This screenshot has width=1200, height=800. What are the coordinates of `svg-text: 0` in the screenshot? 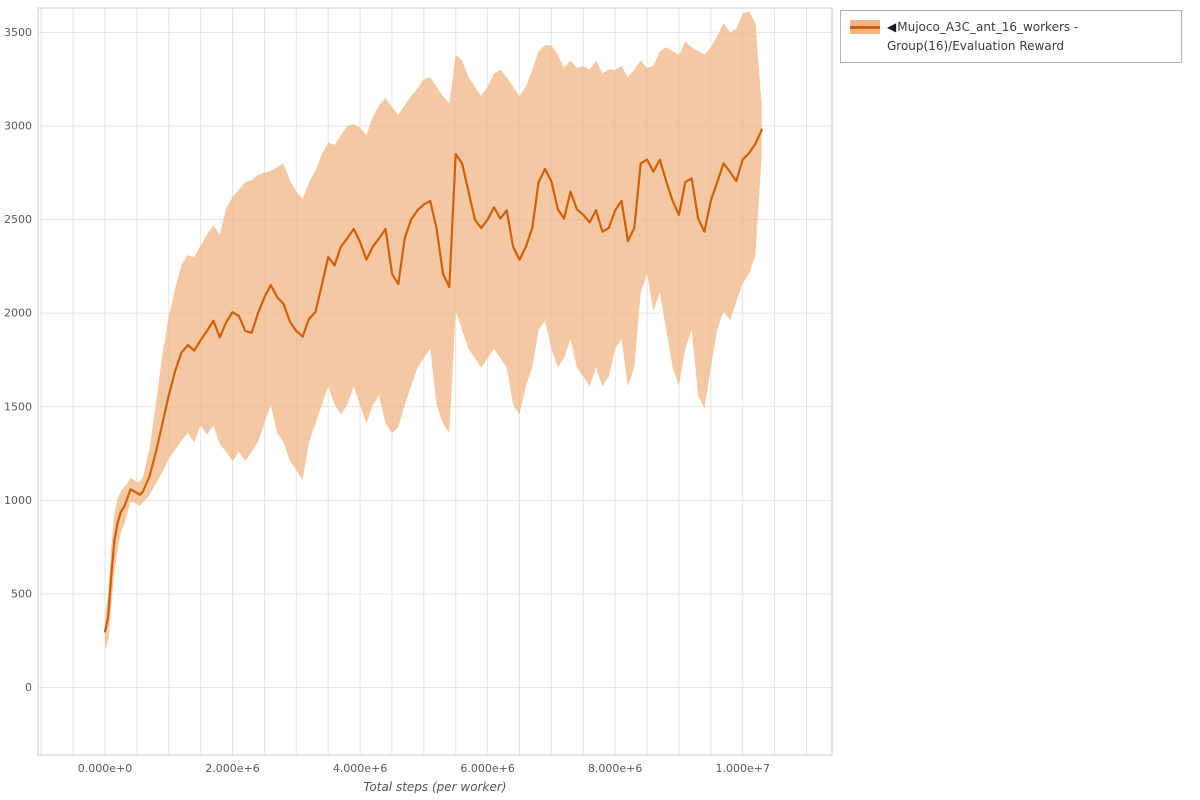 It's located at (28, 687).